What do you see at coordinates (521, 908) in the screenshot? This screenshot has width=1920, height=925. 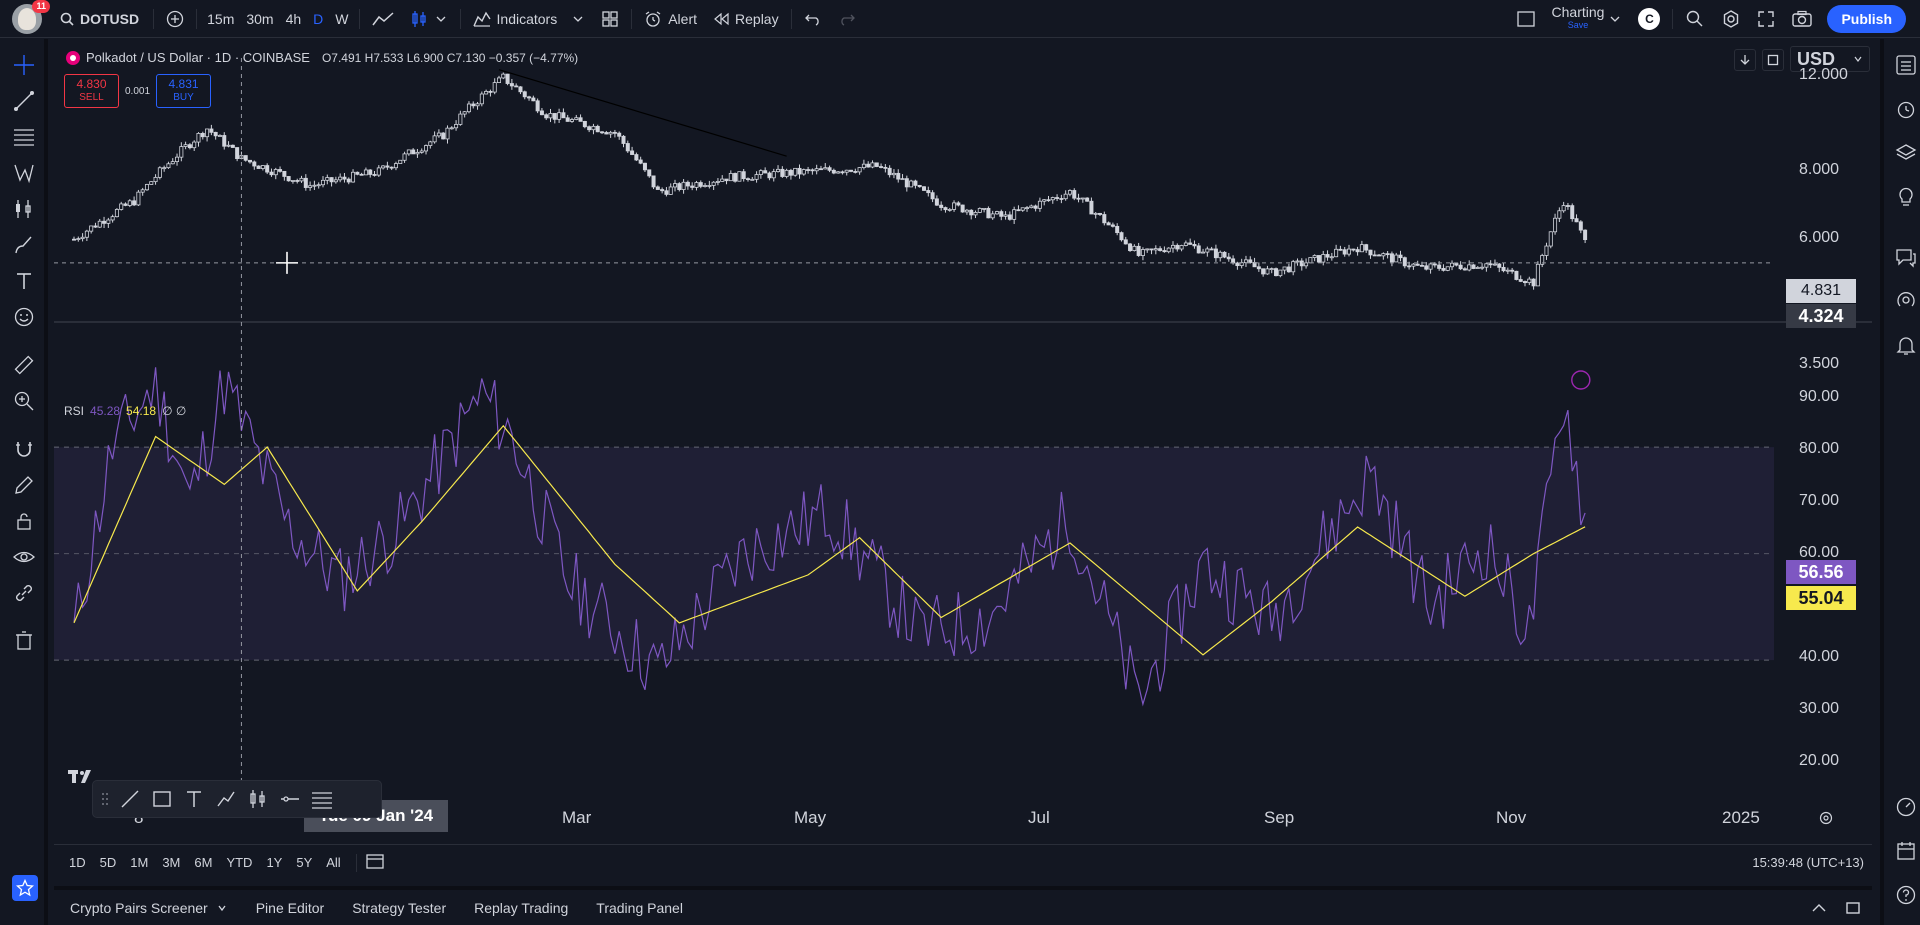 I see `tab-replay-trading: Replay Trading` at bounding box center [521, 908].